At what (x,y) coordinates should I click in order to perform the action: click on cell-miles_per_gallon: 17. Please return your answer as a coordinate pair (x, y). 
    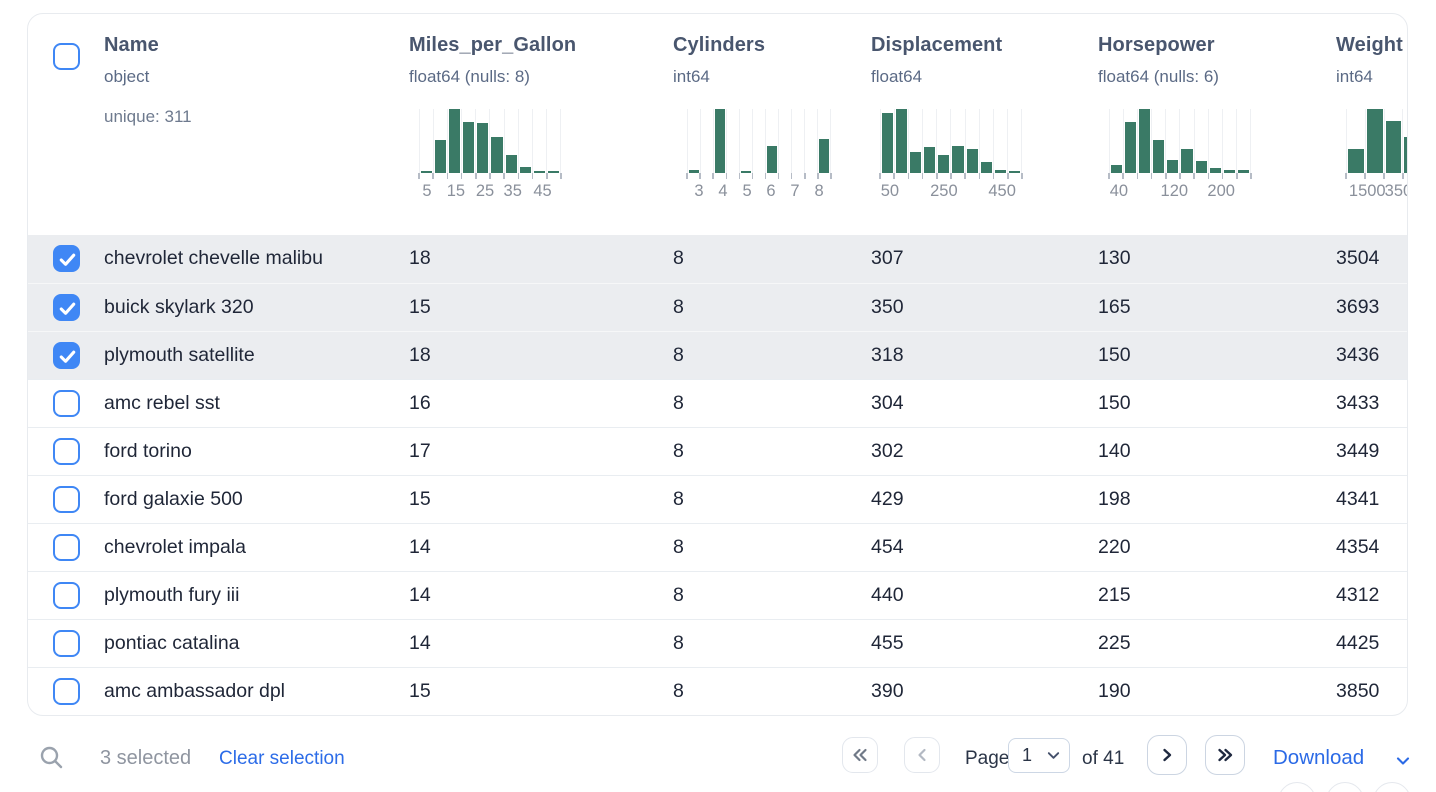
    Looking at the image, I should click on (420, 451).